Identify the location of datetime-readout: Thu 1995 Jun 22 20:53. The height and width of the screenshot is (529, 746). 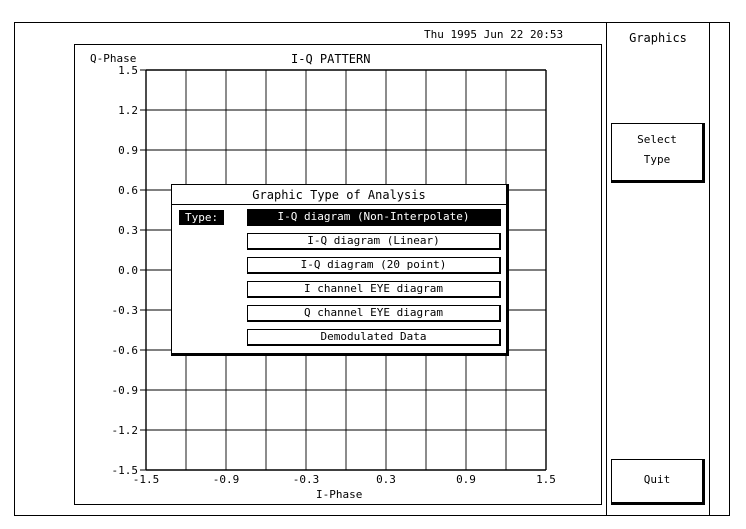
(494, 34).